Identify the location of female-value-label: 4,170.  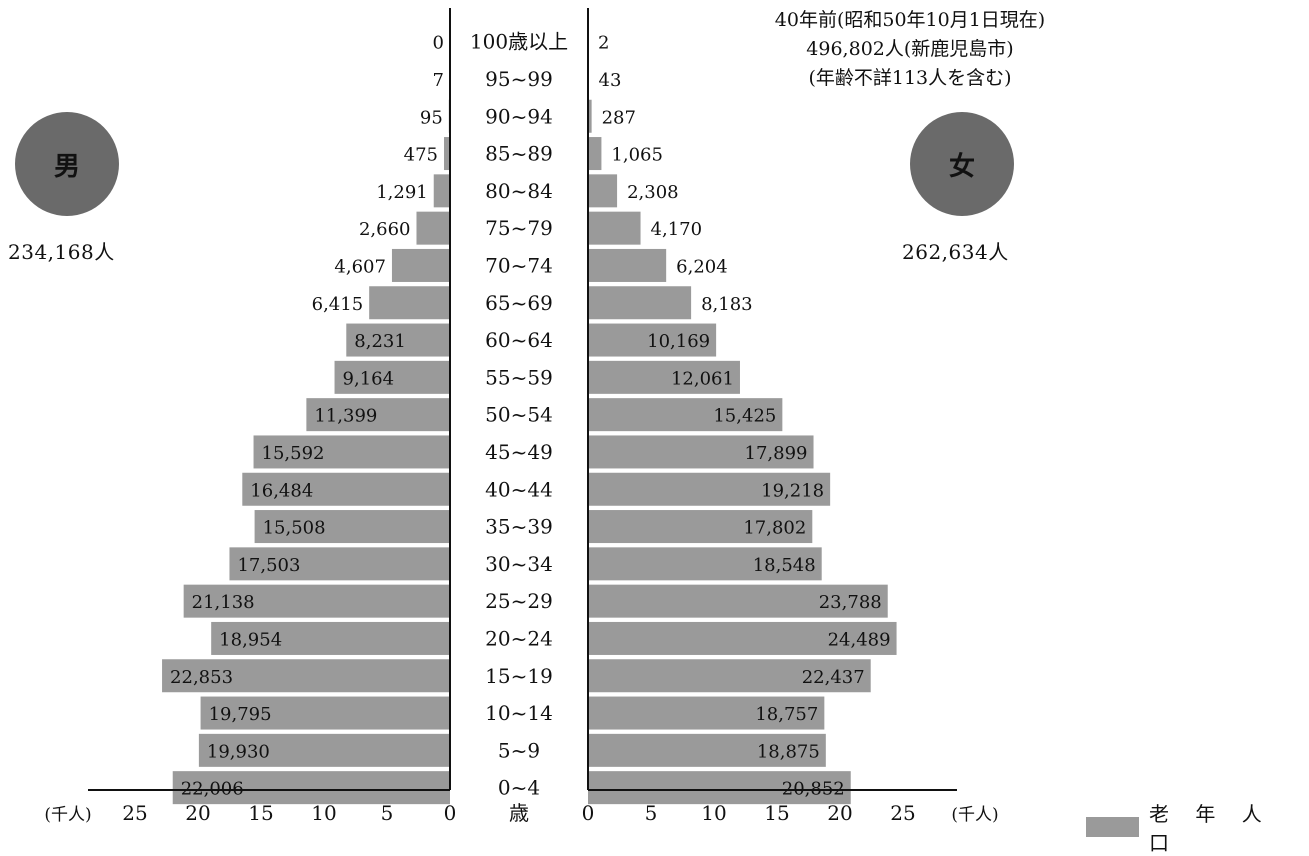
(677, 229).